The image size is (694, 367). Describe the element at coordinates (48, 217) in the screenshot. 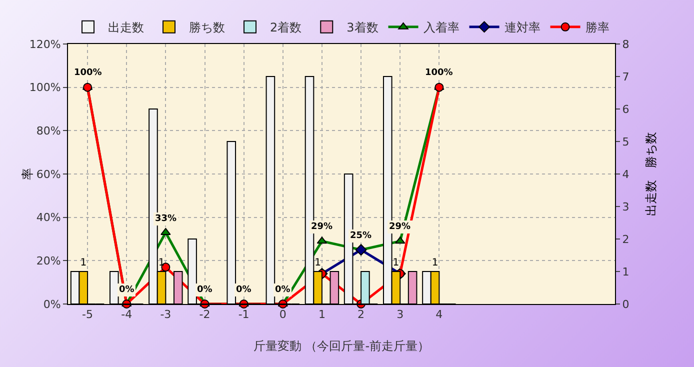

I see `y-tick-label: 40%` at that location.